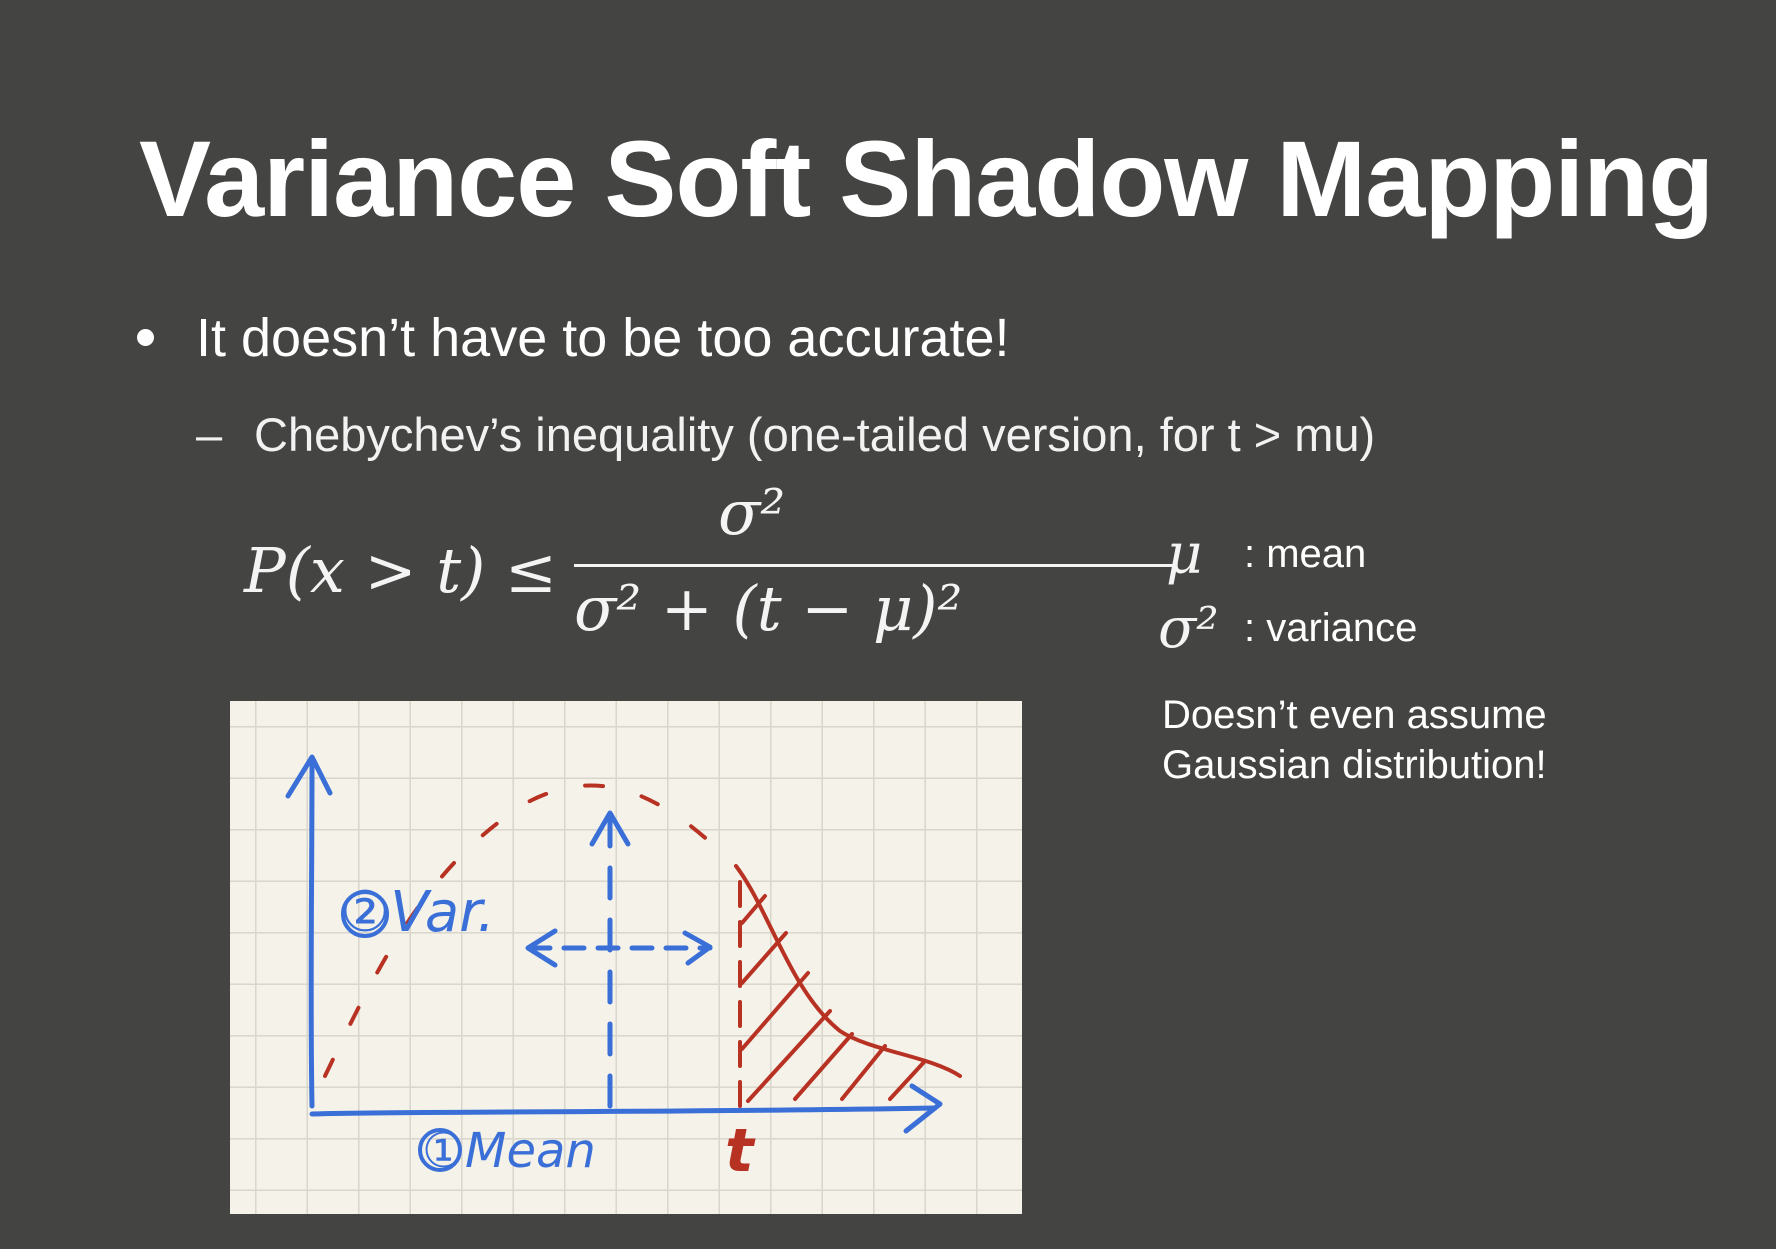  Describe the element at coordinates (848, 971) in the screenshot. I see `tail-curve` at that location.